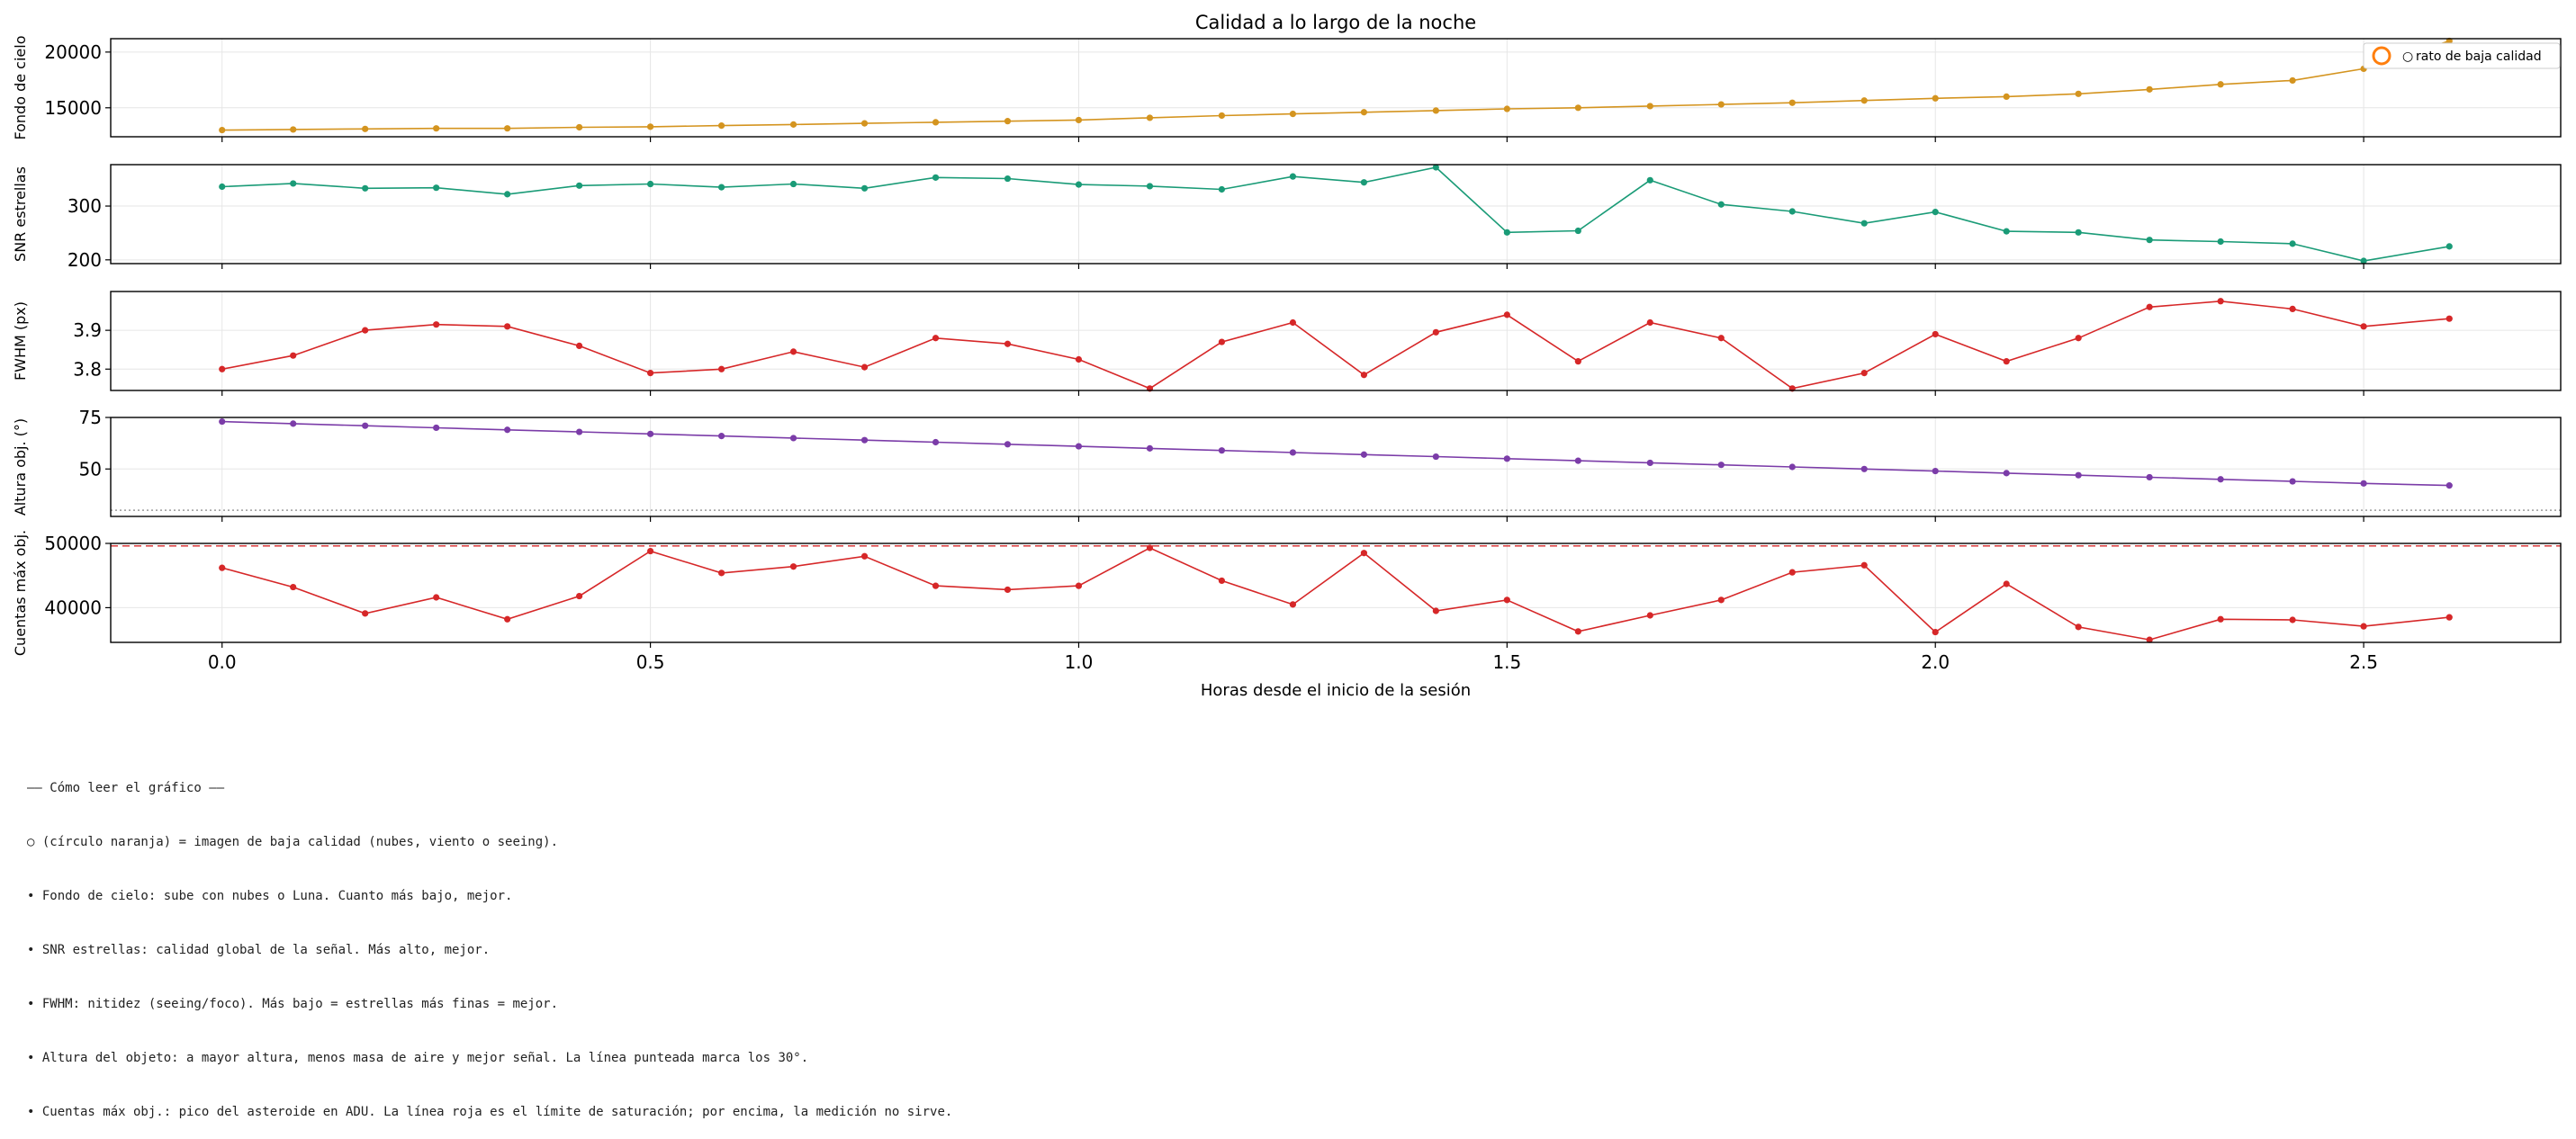 The image size is (2576, 1139). I want to click on panel-4: 50 75 Altura obj. (°), so click(1287, 464).